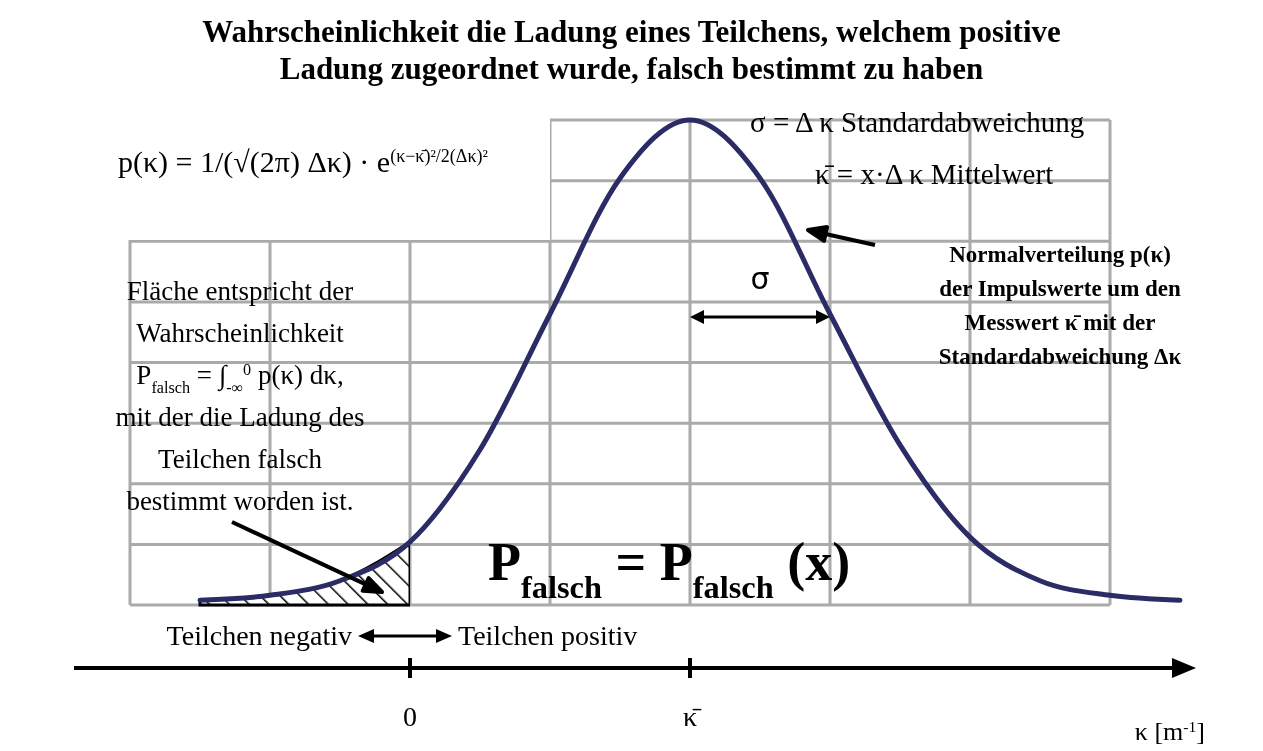  Describe the element at coordinates (692, 716) in the screenshot. I see `x-tick-label: κ̄` at that location.